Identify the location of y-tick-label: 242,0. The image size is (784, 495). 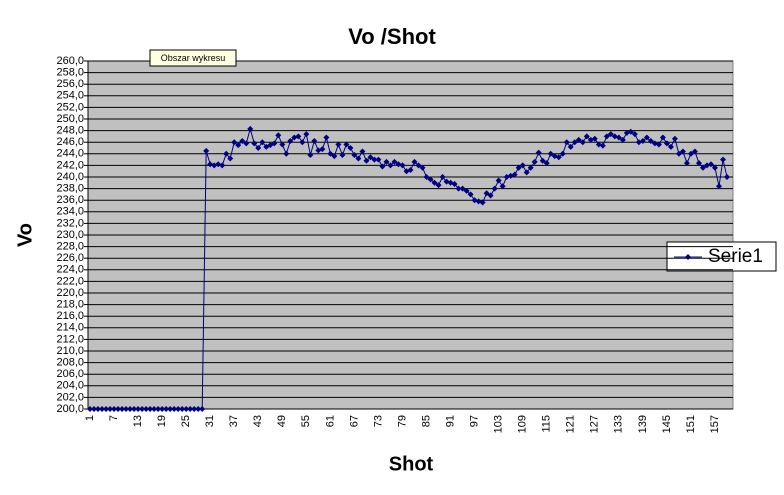
(70, 165).